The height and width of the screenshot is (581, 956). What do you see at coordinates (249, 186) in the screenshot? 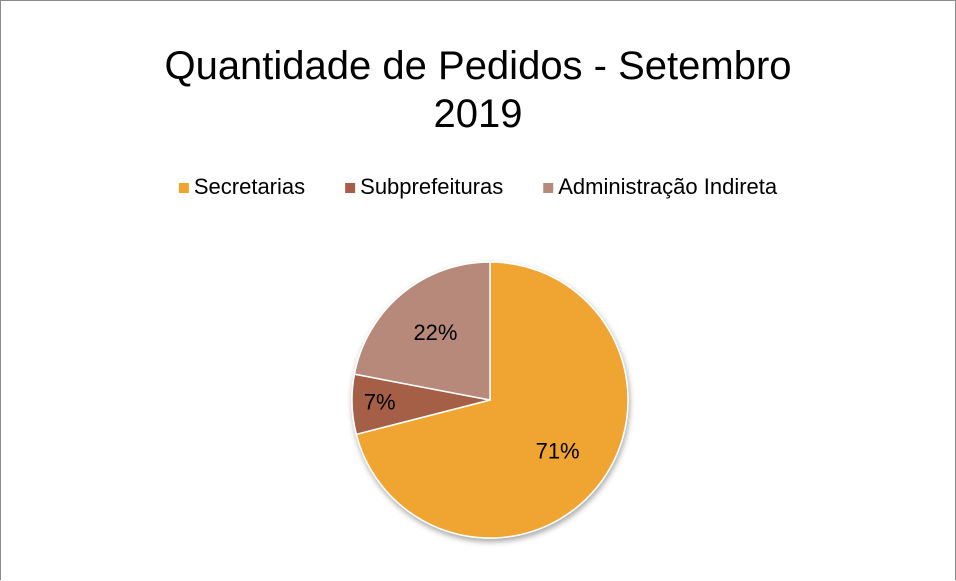
I see `legend-label: Secretarias` at bounding box center [249, 186].